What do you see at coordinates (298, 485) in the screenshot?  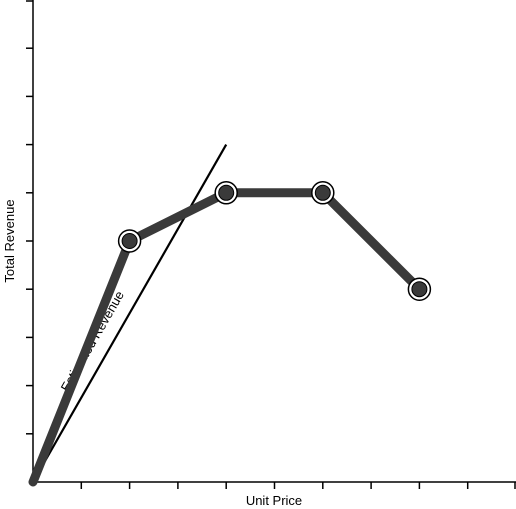 I see `x-ticks` at bounding box center [298, 485].